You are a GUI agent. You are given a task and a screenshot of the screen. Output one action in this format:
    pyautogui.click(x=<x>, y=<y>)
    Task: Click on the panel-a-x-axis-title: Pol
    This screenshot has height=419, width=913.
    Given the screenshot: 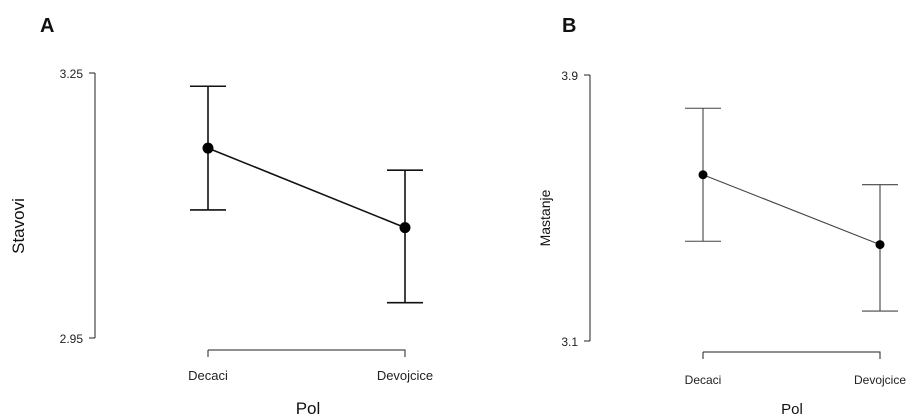 What is the action you would take?
    pyautogui.click(x=308, y=408)
    